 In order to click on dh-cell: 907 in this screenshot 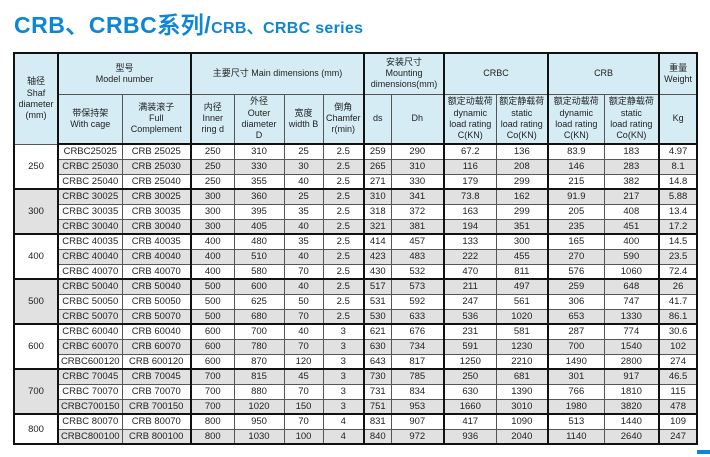, I will do `click(418, 421)`.